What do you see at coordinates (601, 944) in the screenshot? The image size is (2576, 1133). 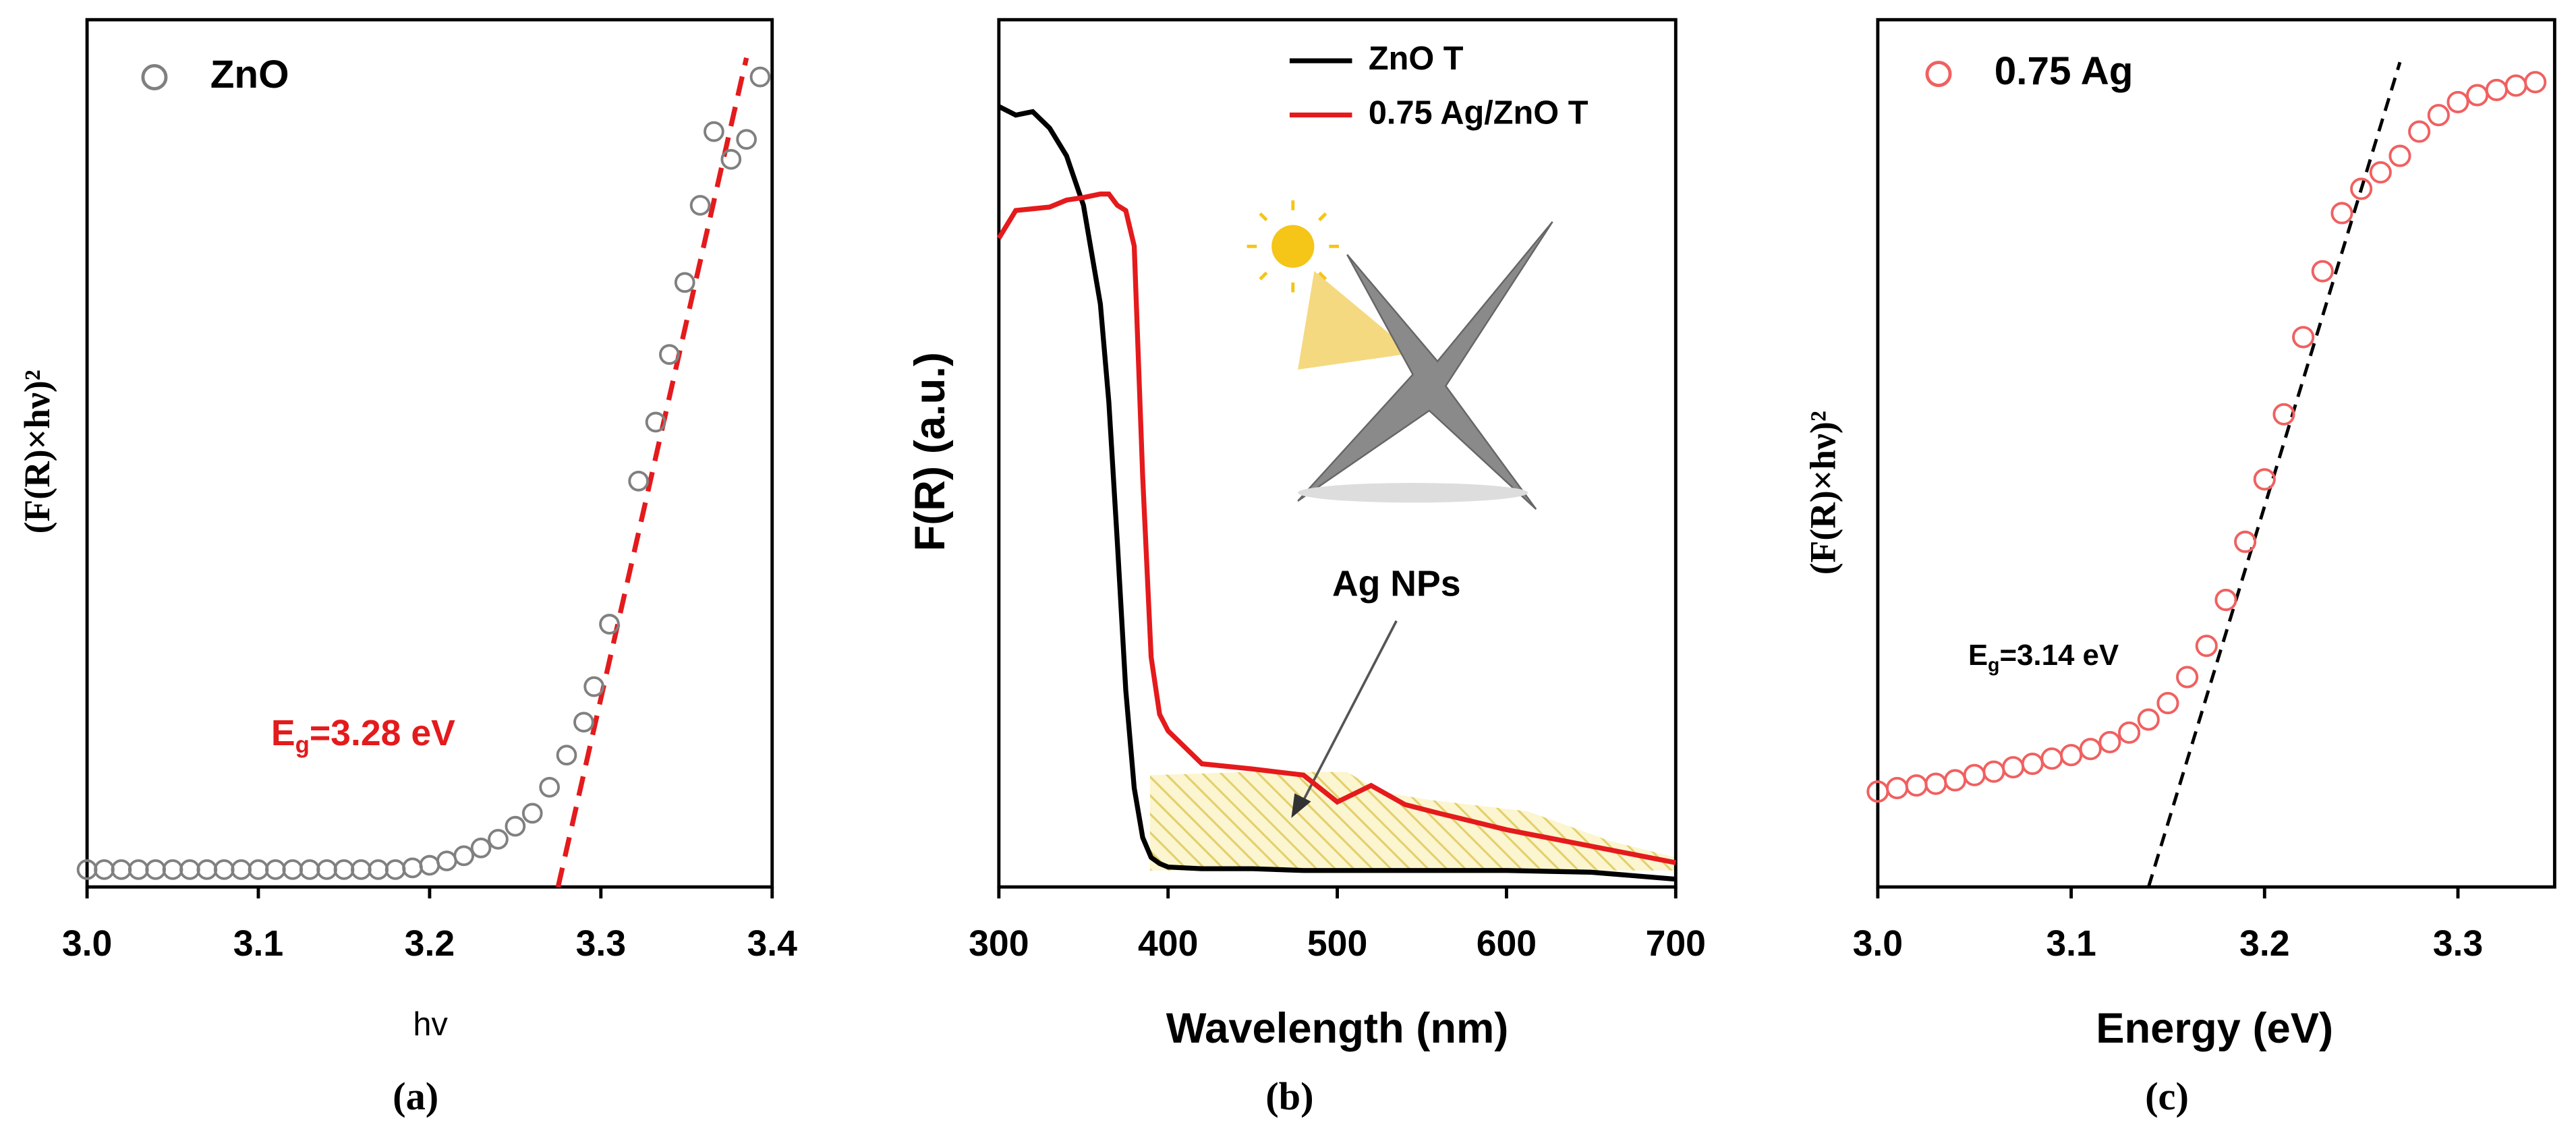 I see `x-tick-label: 3.3` at bounding box center [601, 944].